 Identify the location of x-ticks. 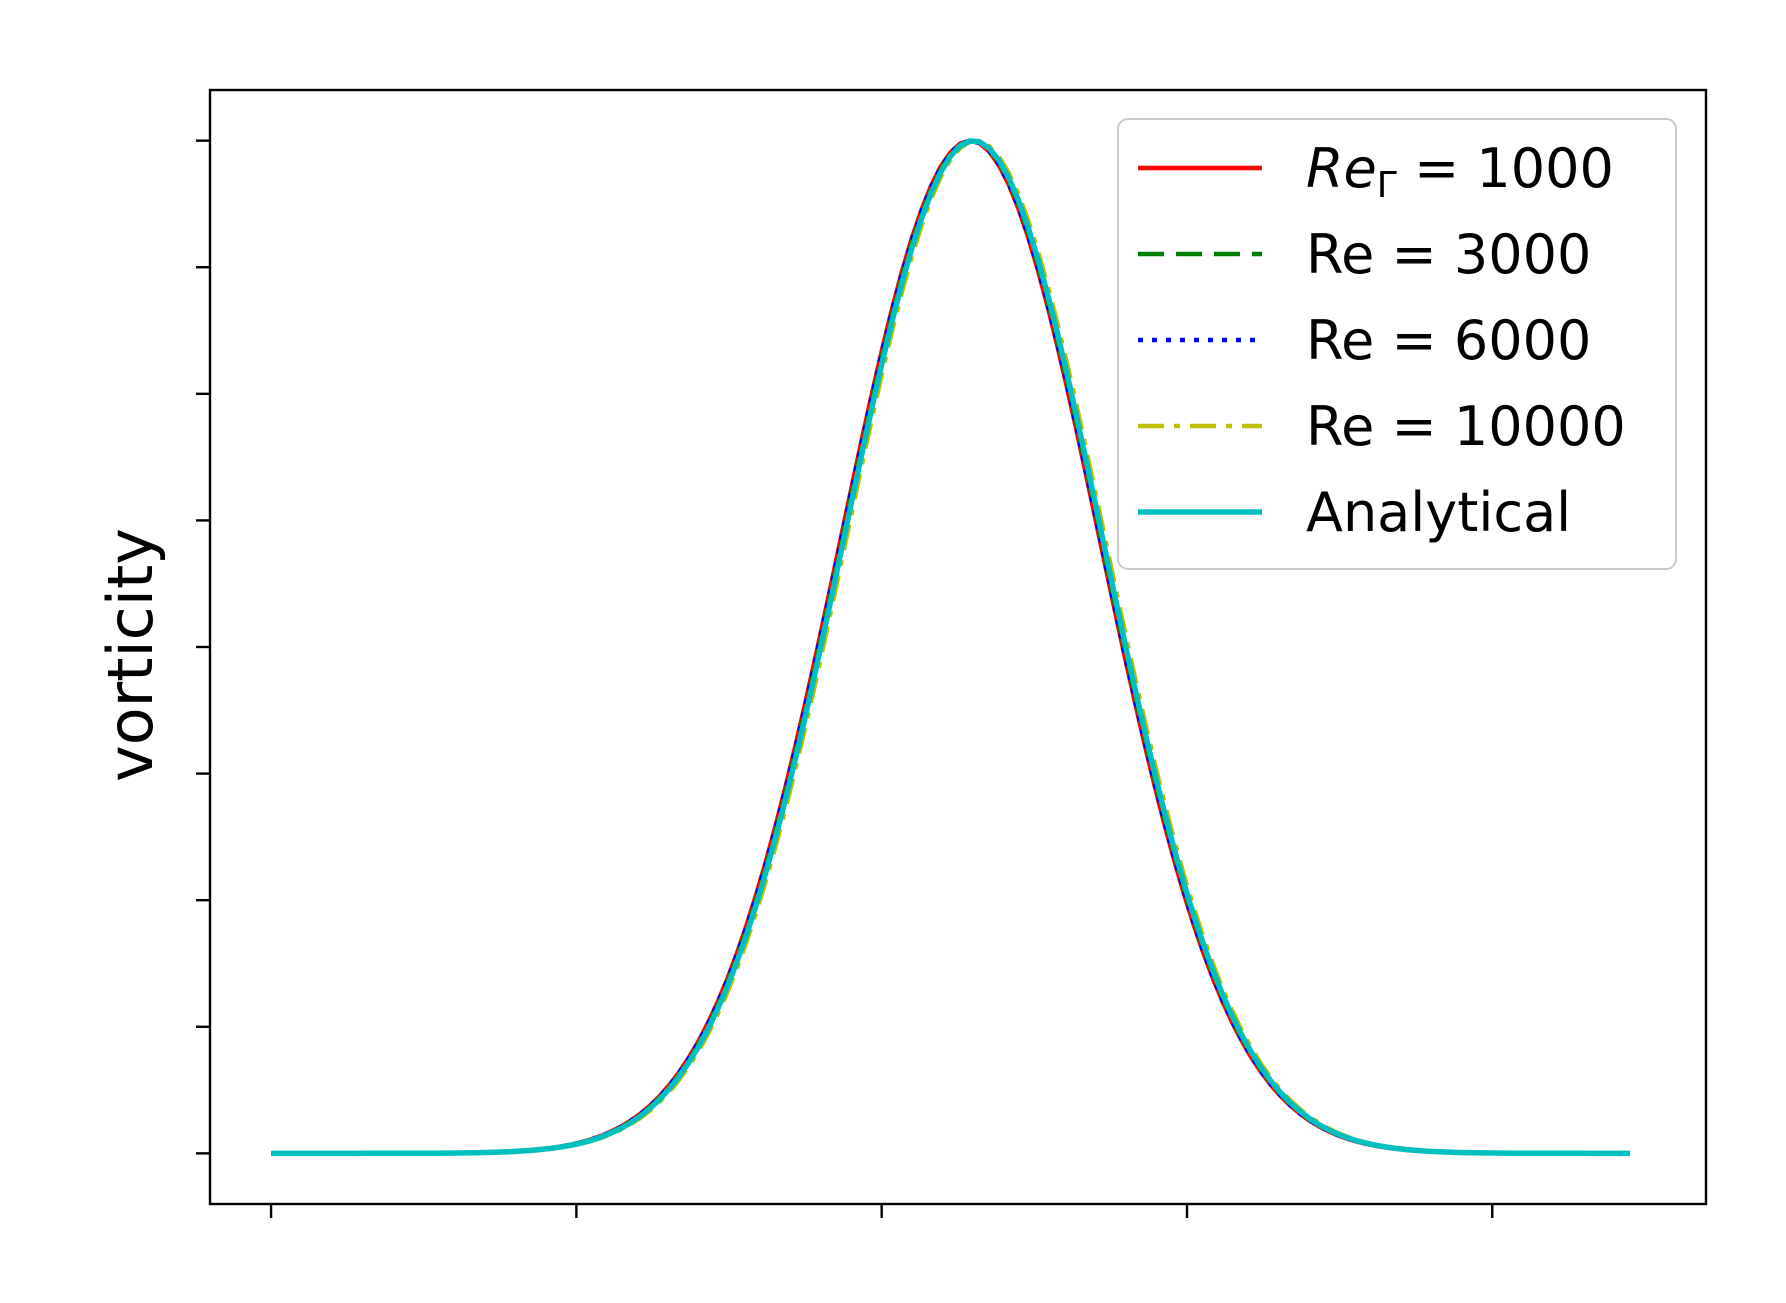
(881, 1211).